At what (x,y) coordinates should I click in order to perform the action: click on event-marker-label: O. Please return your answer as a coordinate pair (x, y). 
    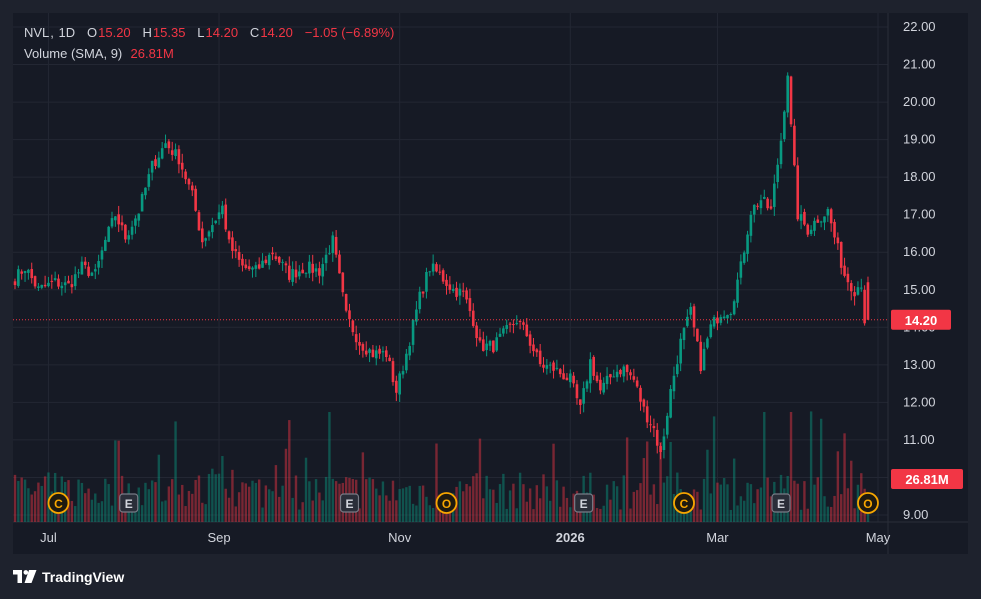
    Looking at the image, I should click on (867, 504).